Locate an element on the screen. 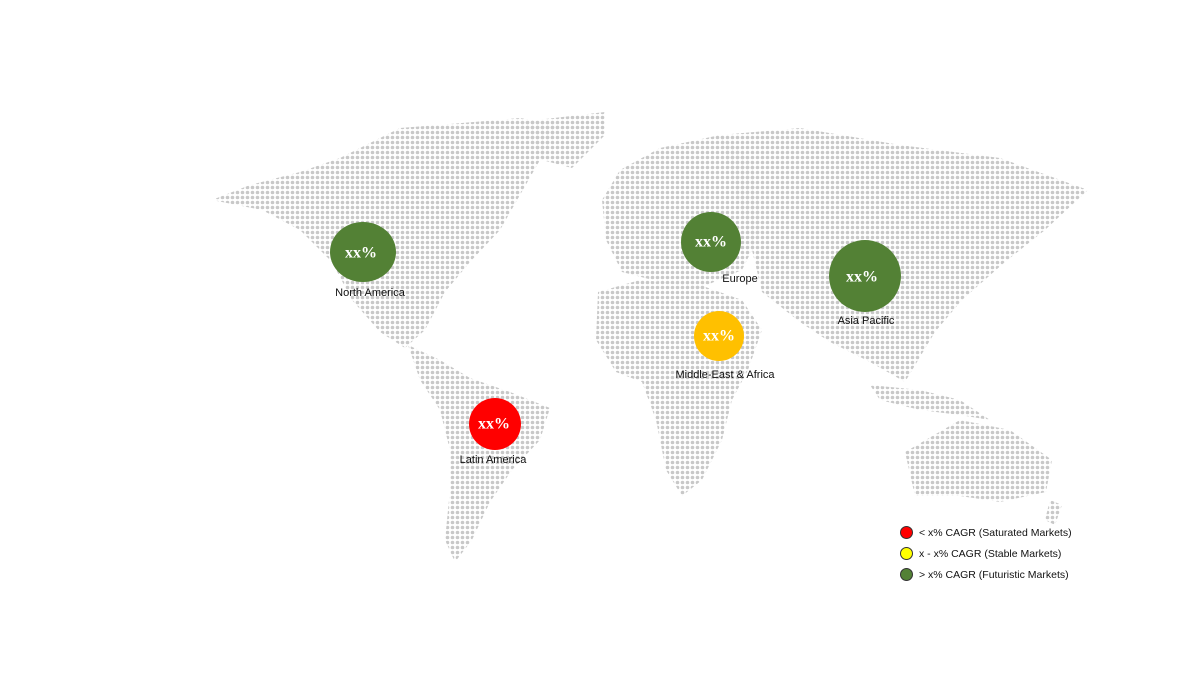  middle-east-africa-label: Middle-East & Africa is located at coordinates (725, 375).